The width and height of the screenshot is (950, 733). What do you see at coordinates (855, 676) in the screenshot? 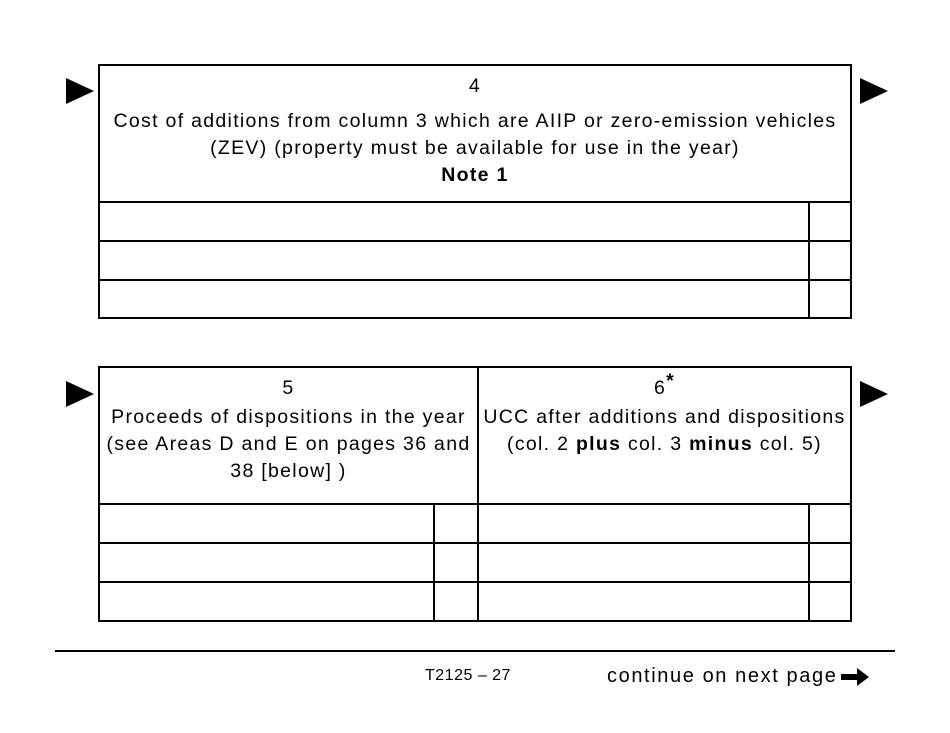
I see `arrow-right-icon` at bounding box center [855, 676].